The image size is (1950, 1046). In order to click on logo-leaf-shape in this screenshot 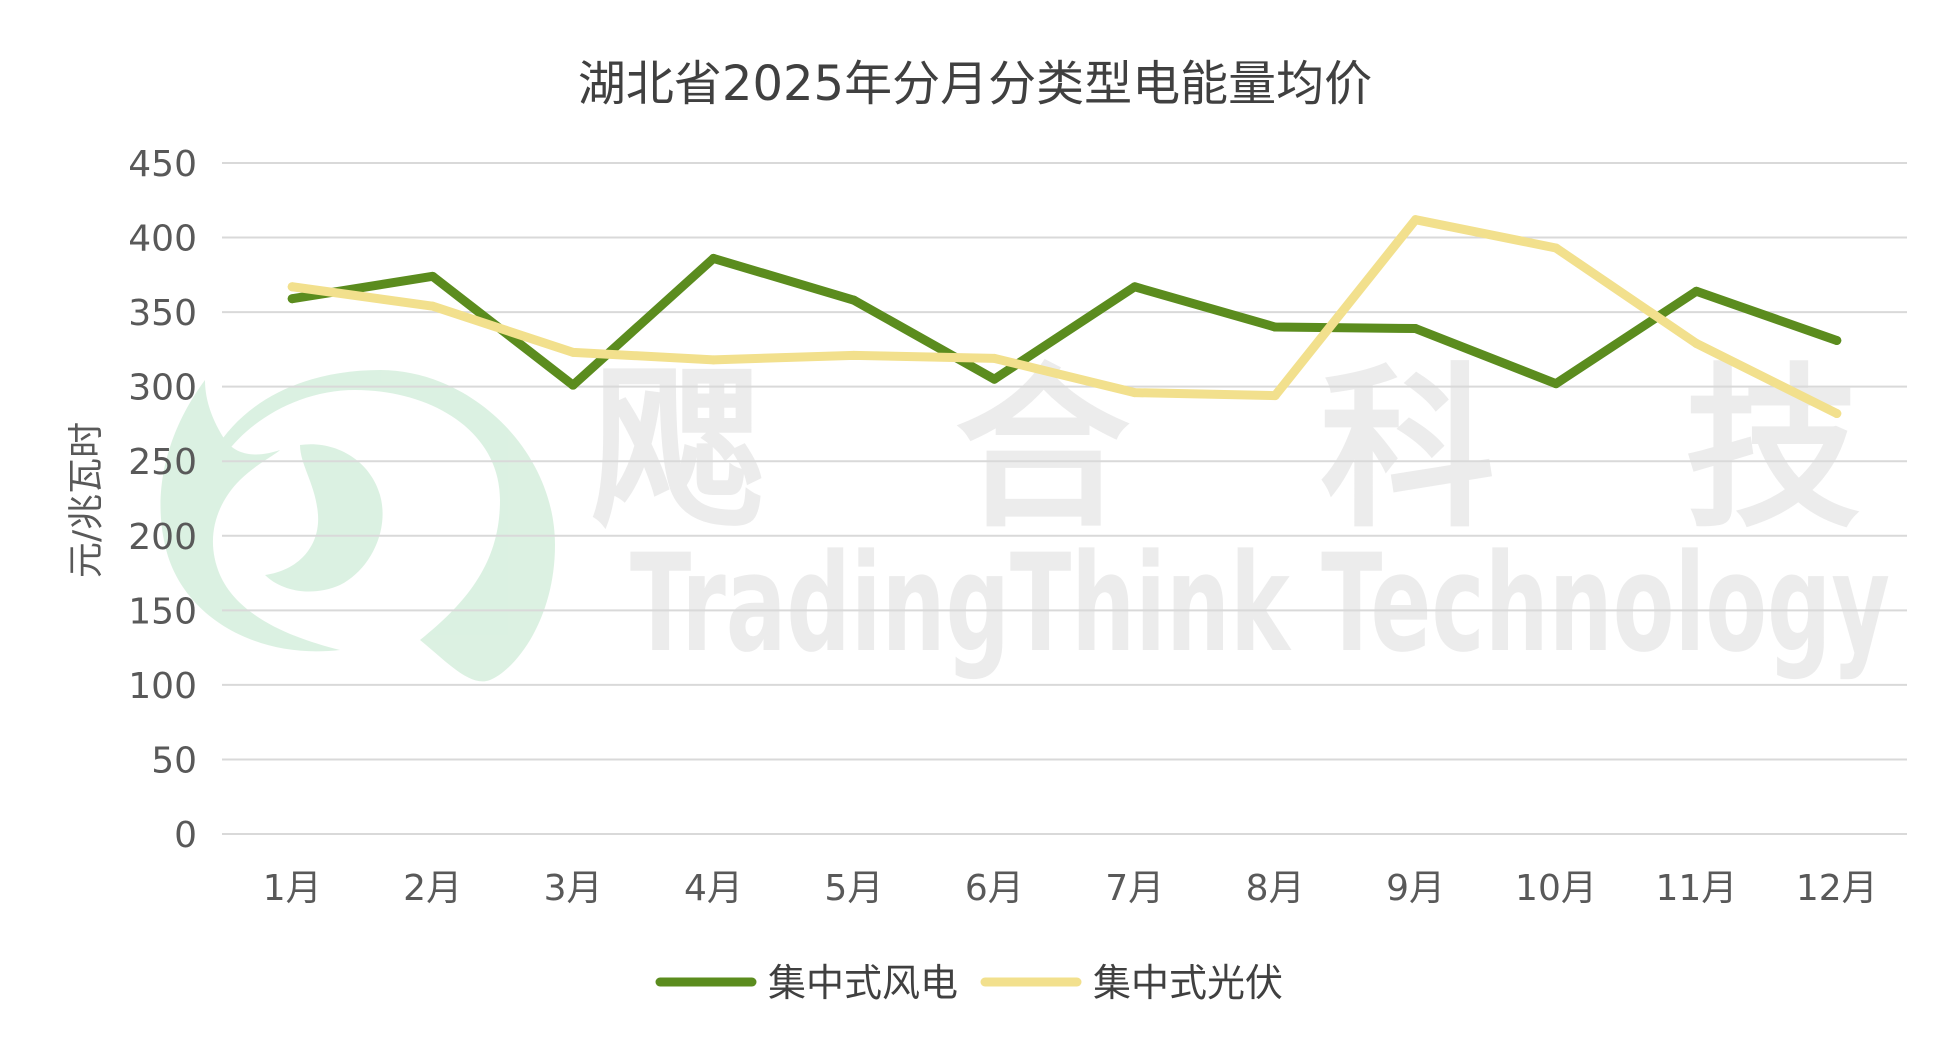, I will do `click(250, 516)`.